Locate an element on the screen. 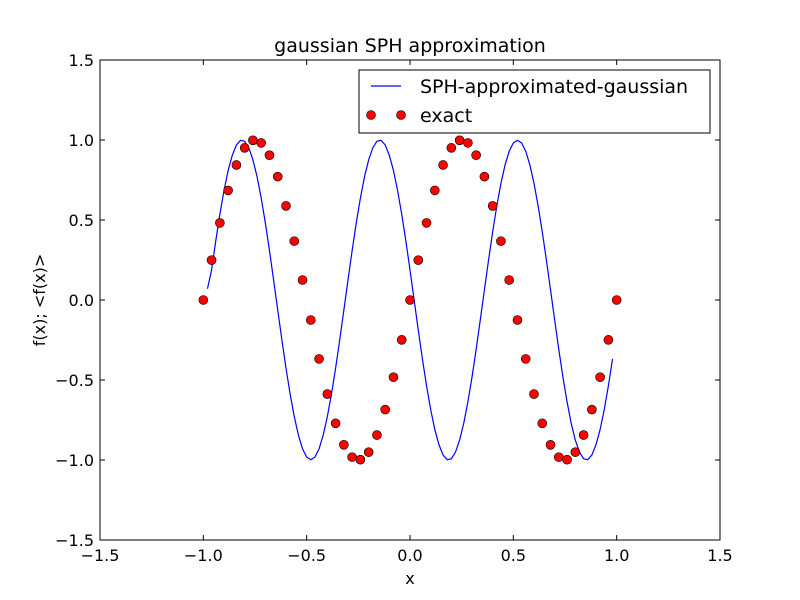 The height and width of the screenshot is (600, 800). legend-box is located at coordinates (534, 101).